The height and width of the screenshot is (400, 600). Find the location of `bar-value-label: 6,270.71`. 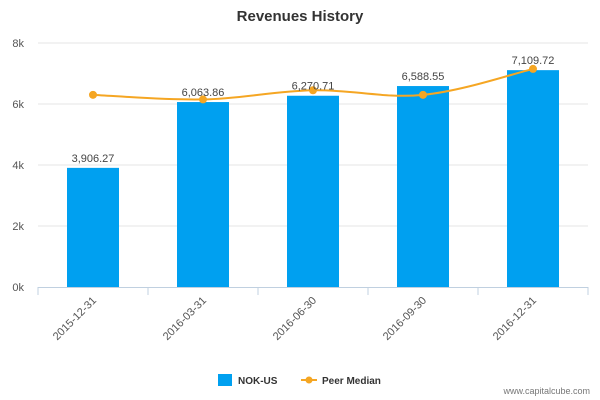

bar-value-label: 6,270.71 is located at coordinates (313, 87).